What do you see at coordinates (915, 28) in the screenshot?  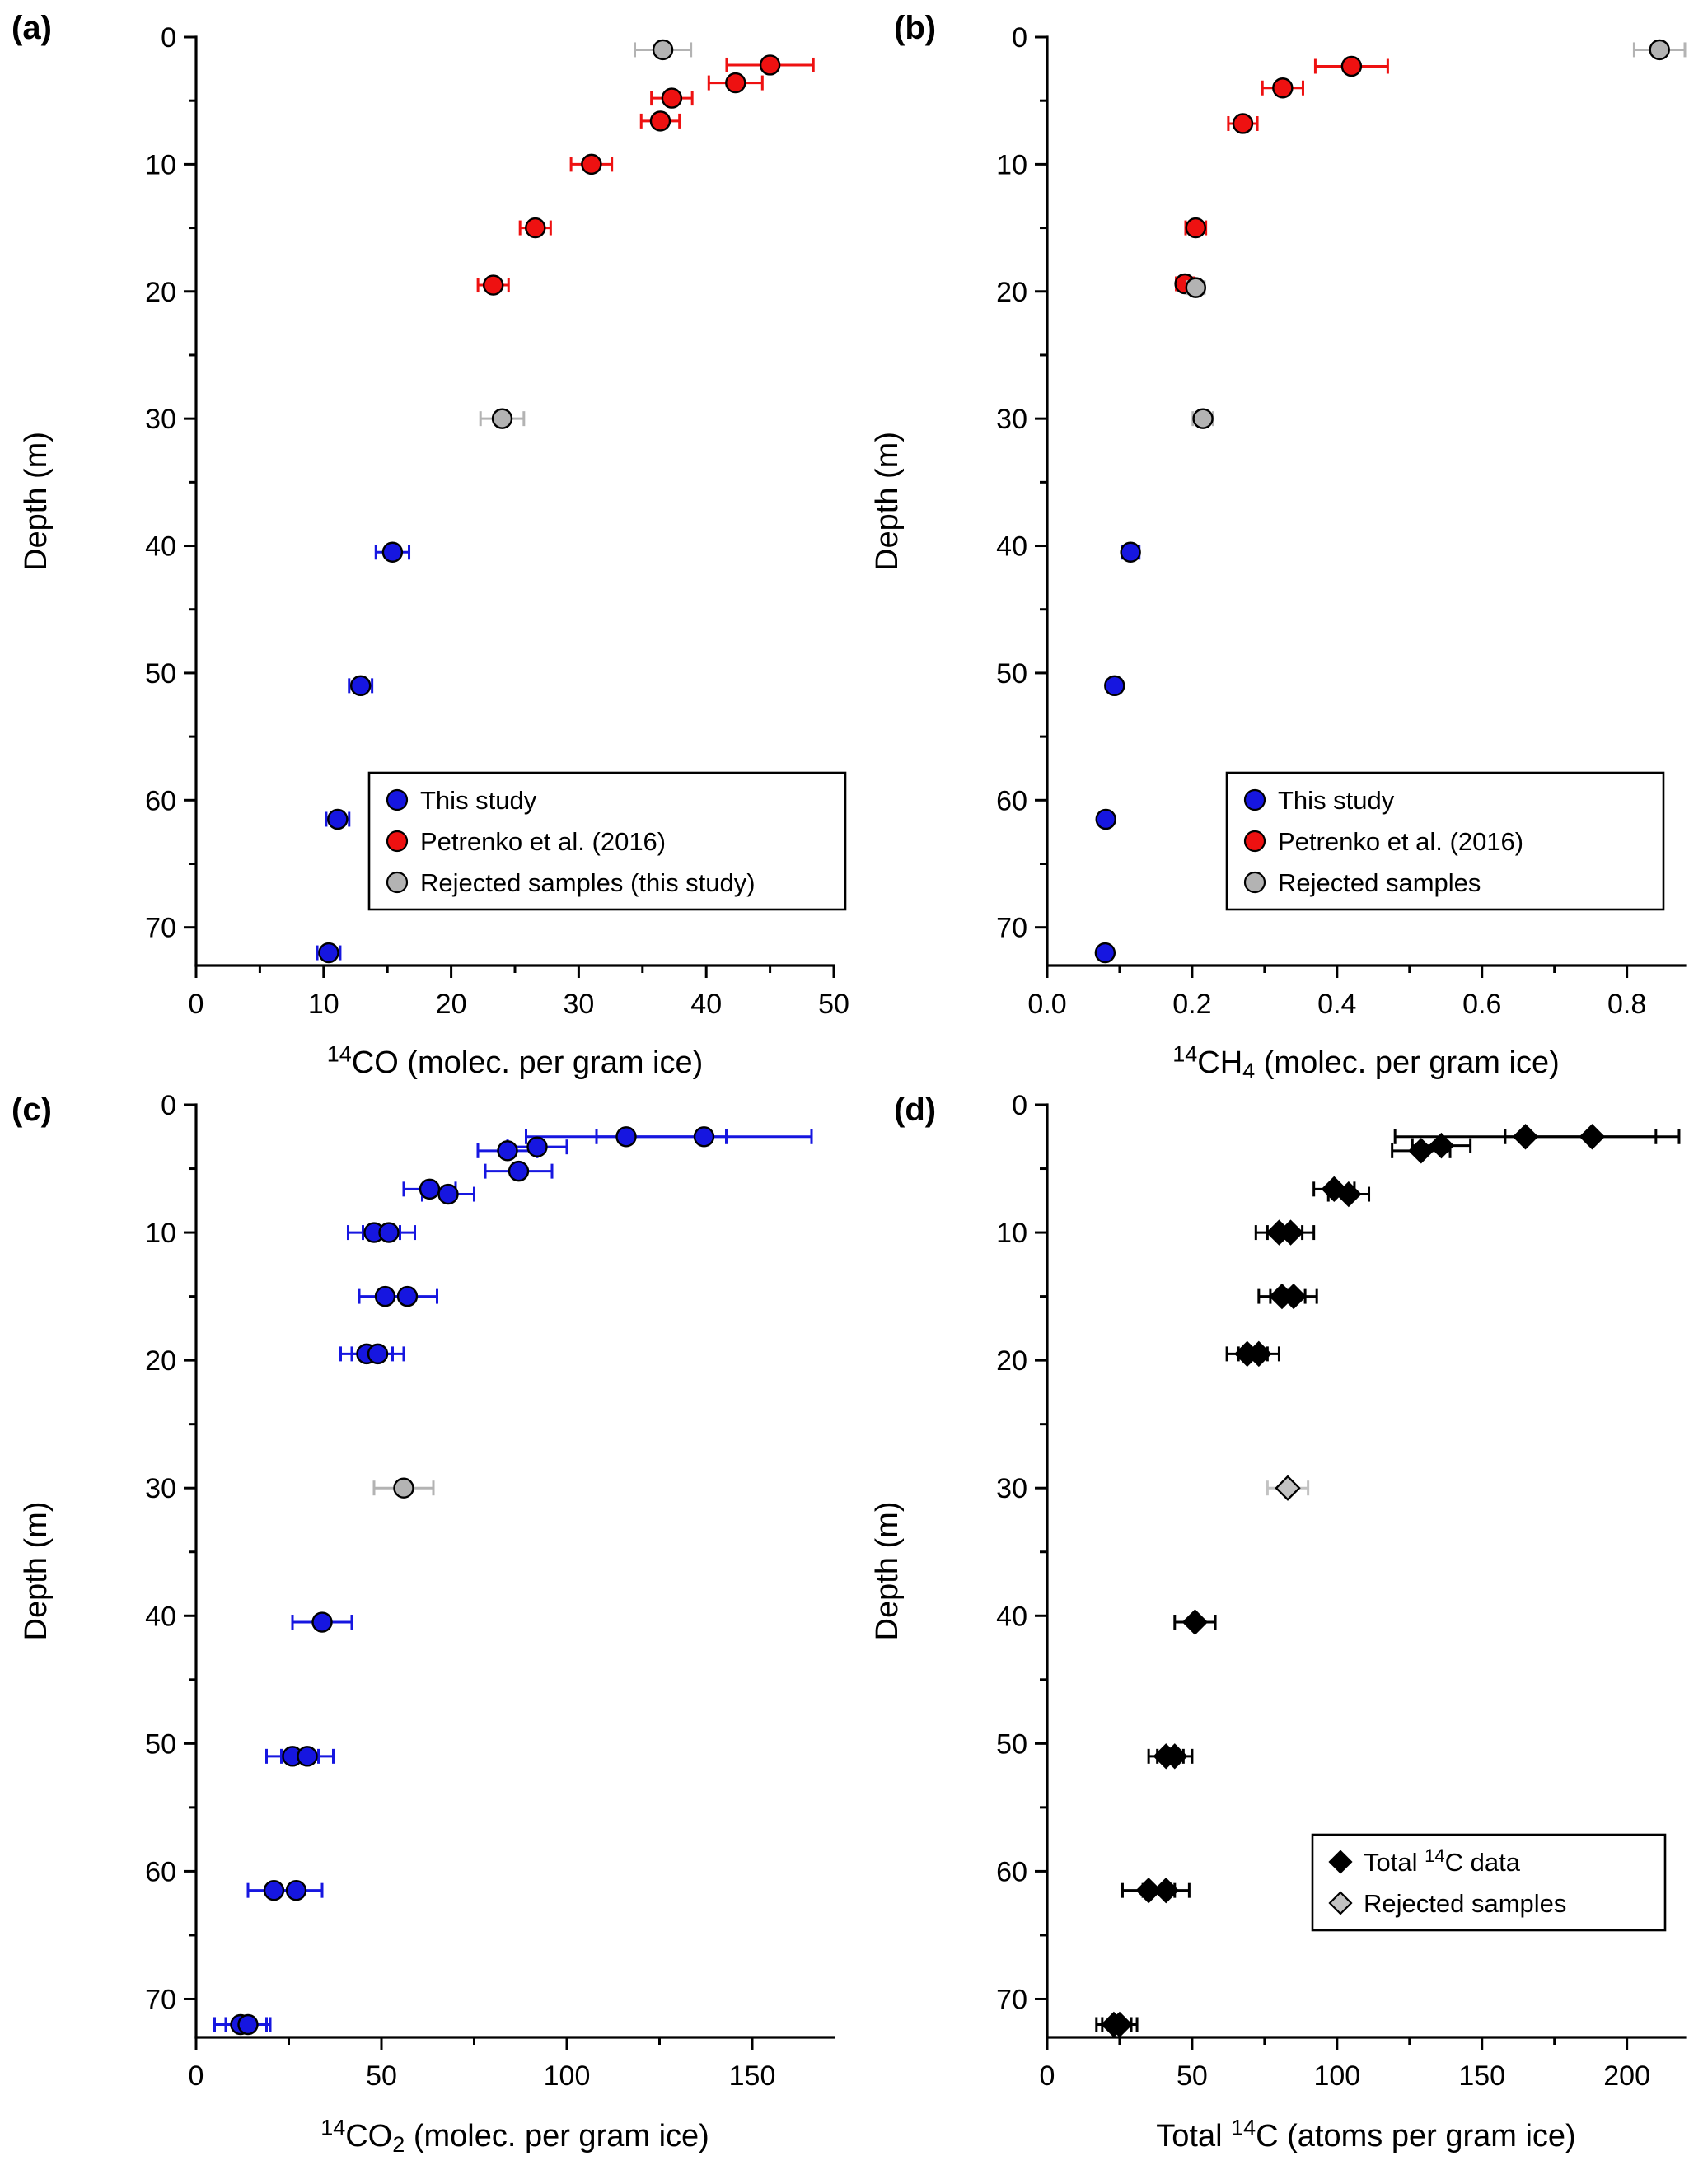 I see `panel-label-b: (b)` at bounding box center [915, 28].